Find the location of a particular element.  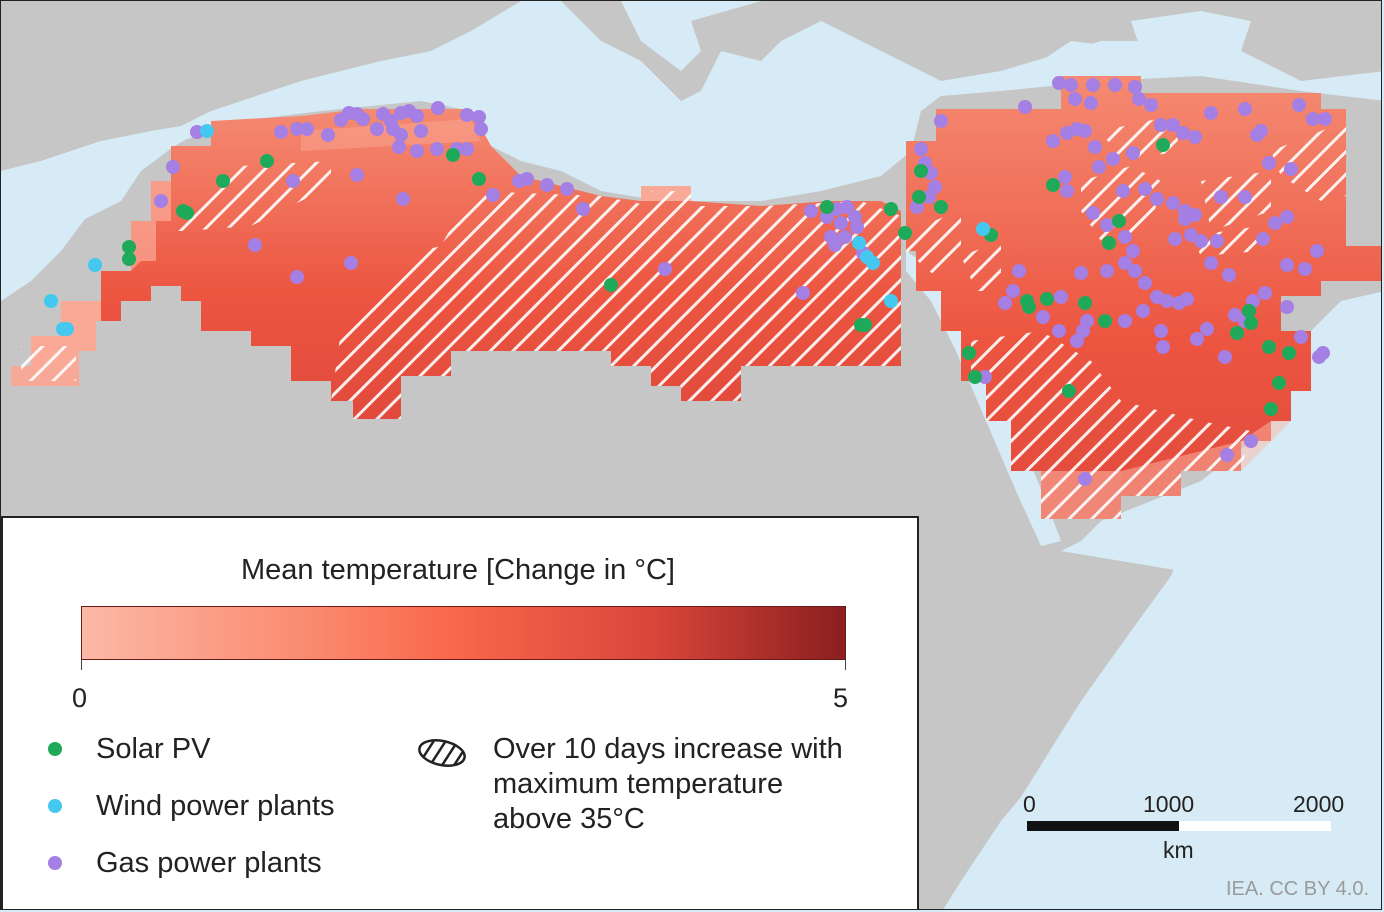

temperature-colorbar is located at coordinates (463, 633).